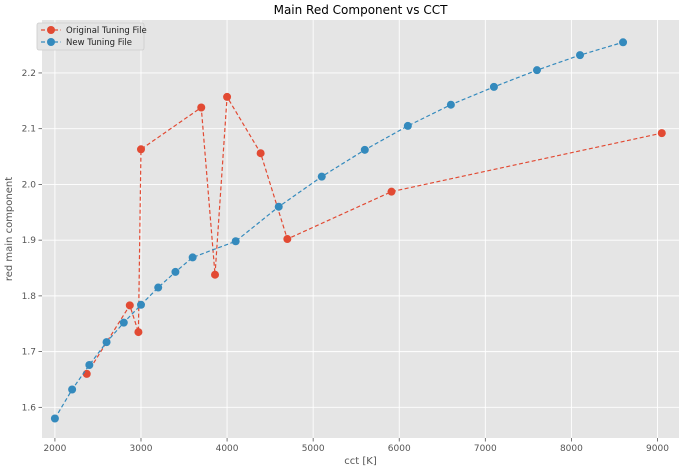 Image resolution: width=690 pixels, height=471 pixels. What do you see at coordinates (141, 449) in the screenshot?
I see `x-tick-label: 3000` at bounding box center [141, 449].